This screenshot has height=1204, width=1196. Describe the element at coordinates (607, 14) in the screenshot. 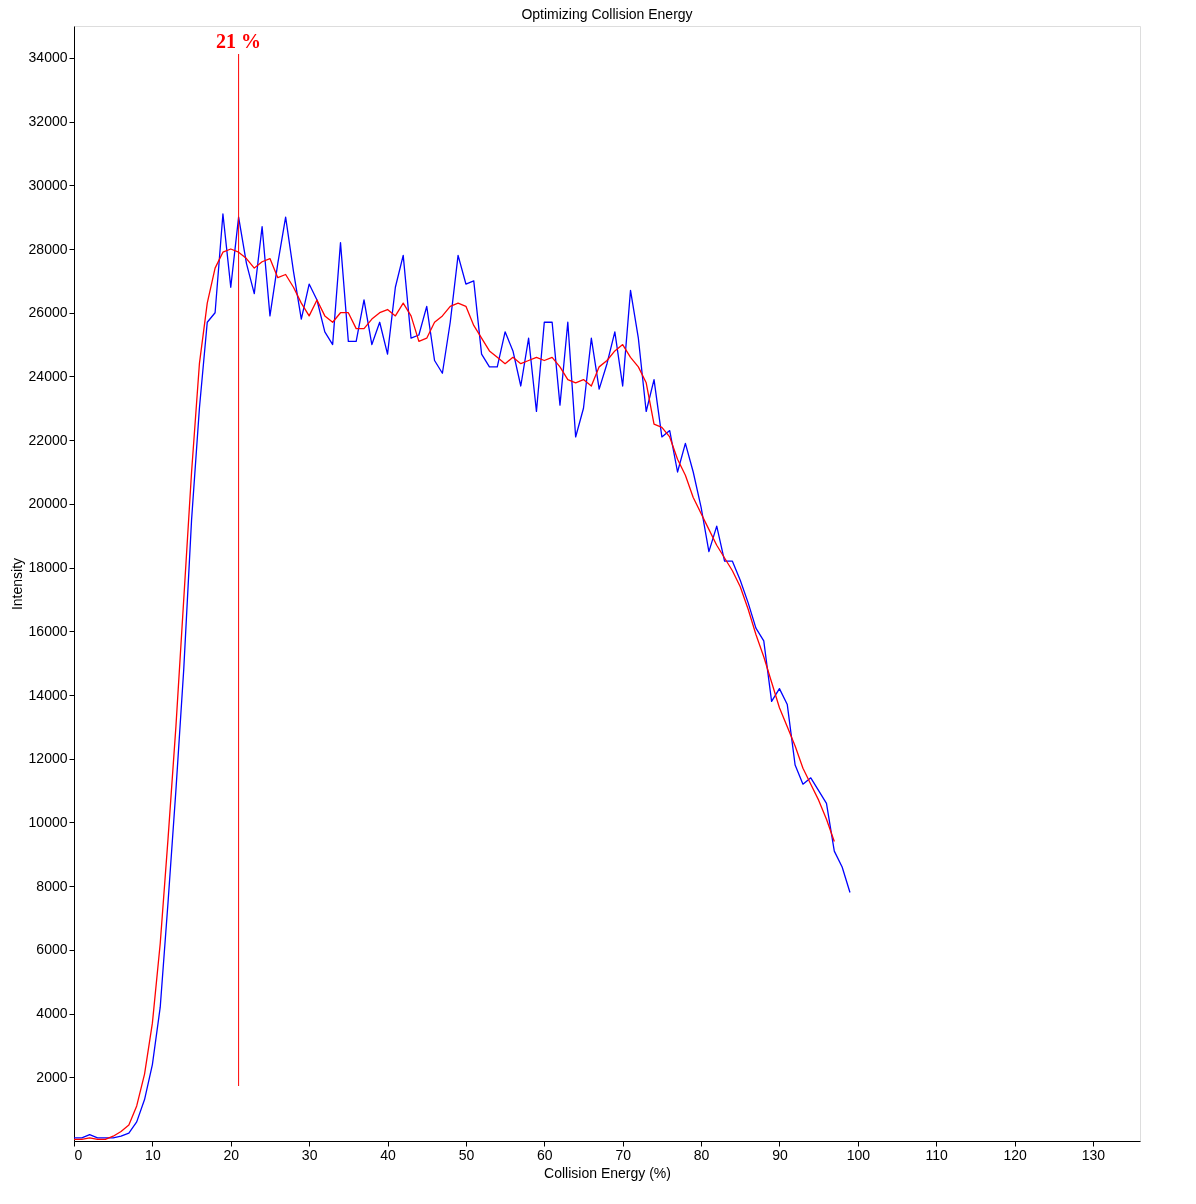

I see `chart-title: Optimizing Collision Energy` at that location.